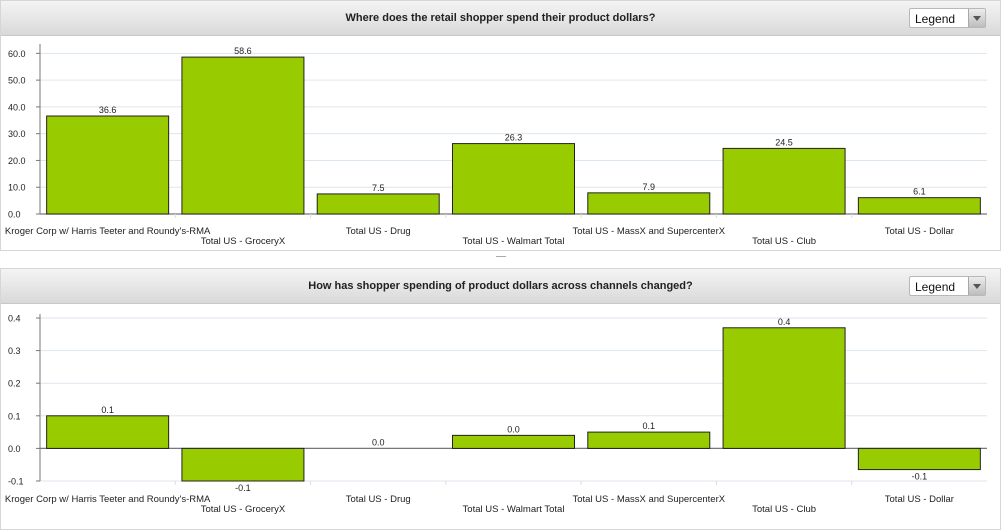  I want to click on y-tick-label: 0.1, so click(14, 416).